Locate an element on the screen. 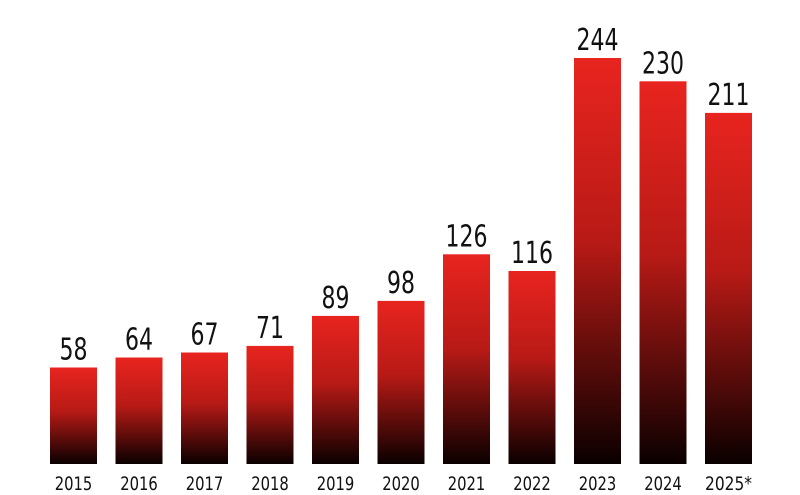  value-label-2022: 116 is located at coordinates (532, 253).